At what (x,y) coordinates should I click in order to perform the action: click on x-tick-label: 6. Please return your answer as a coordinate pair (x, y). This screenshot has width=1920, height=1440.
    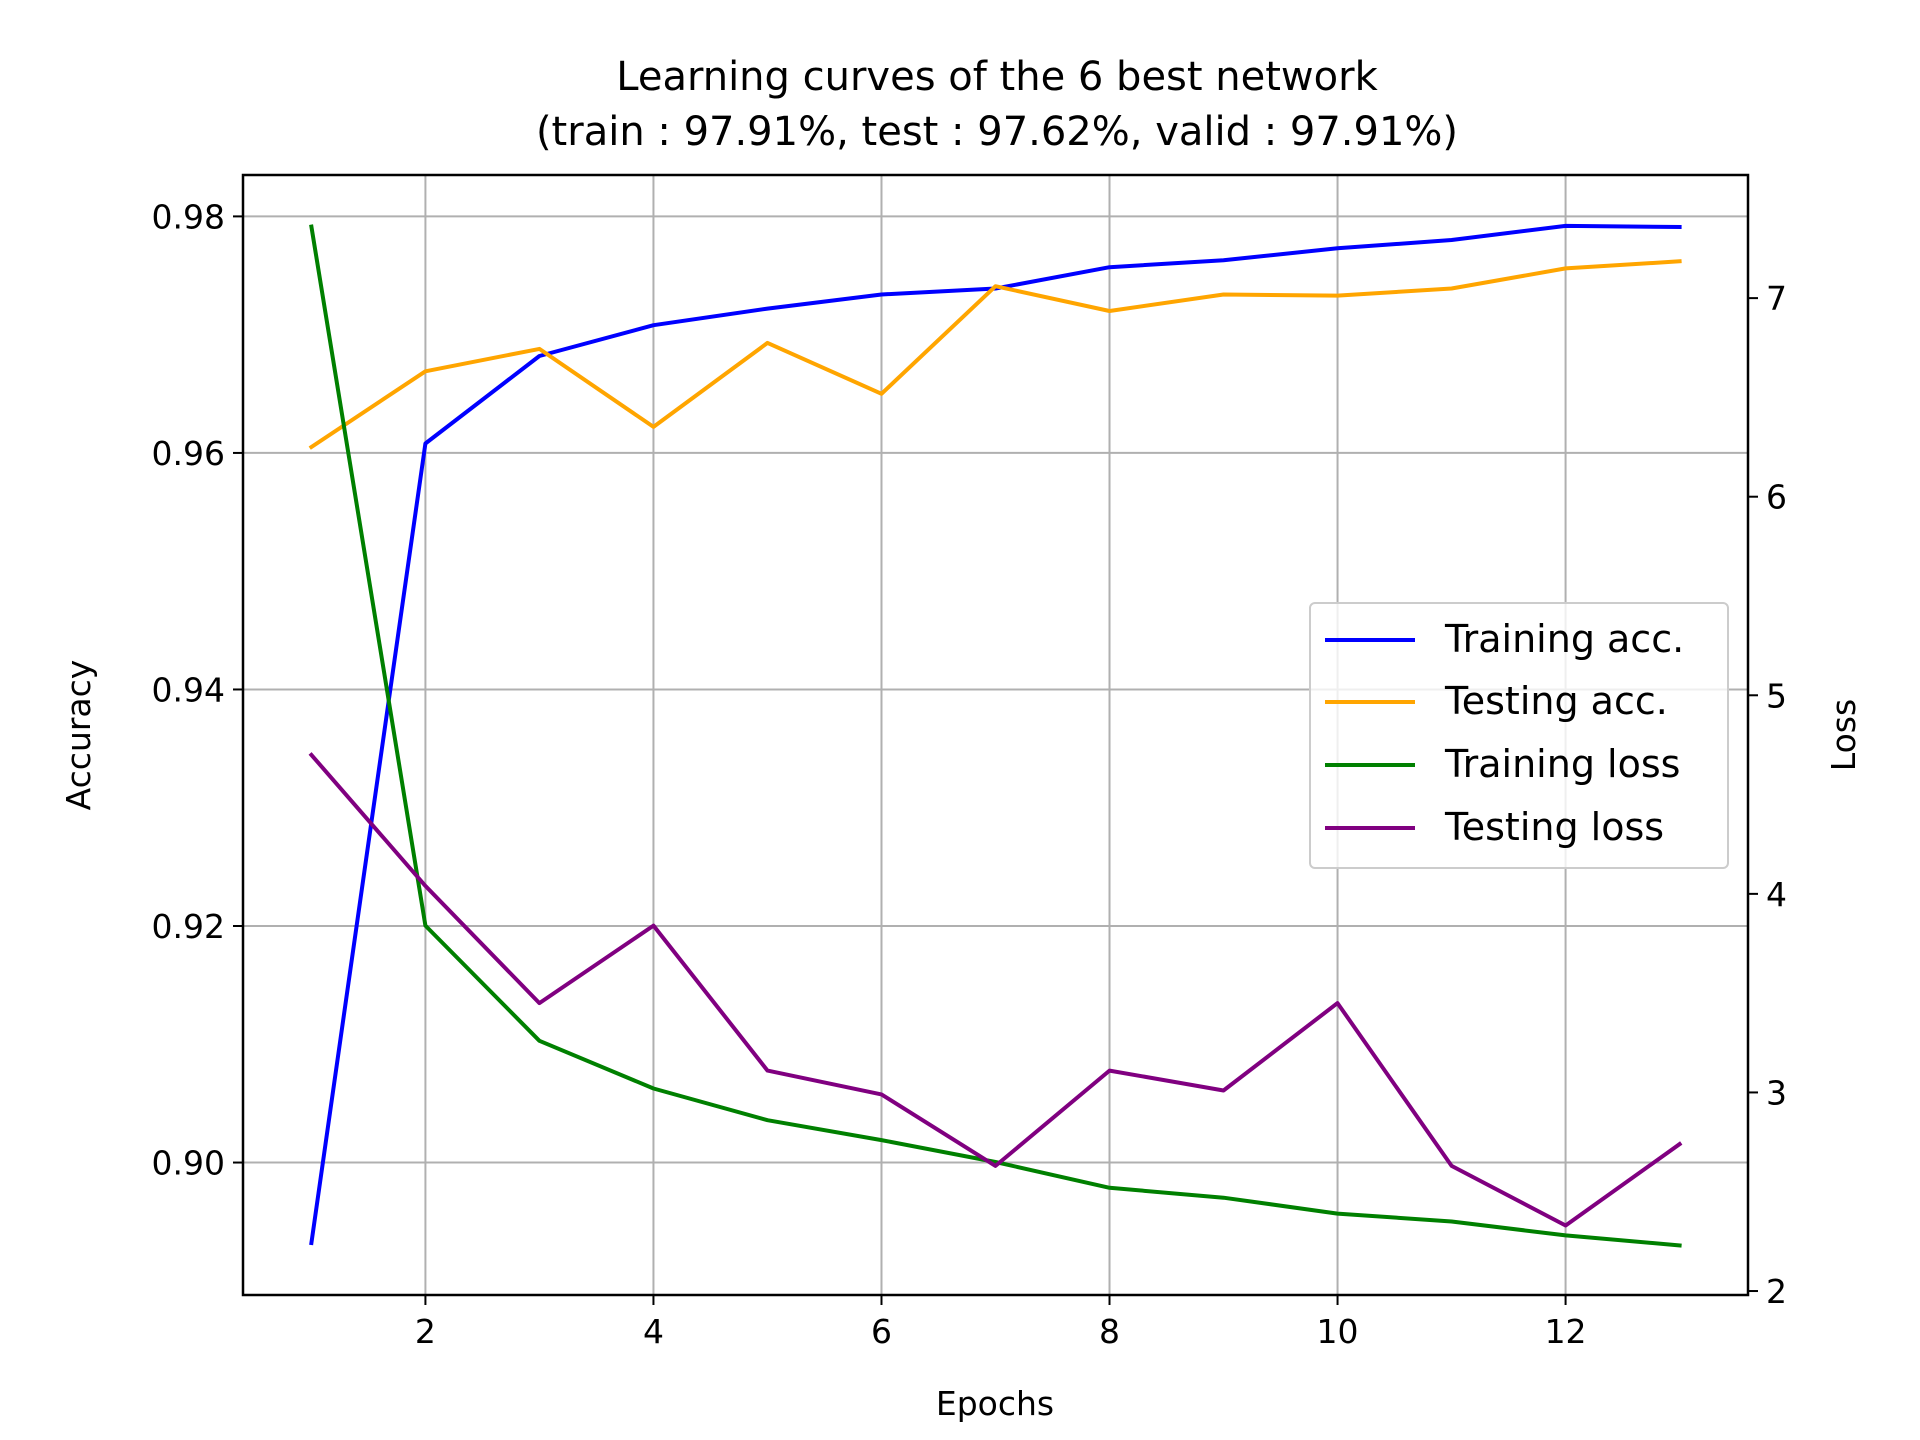
    Looking at the image, I should click on (881, 1331).